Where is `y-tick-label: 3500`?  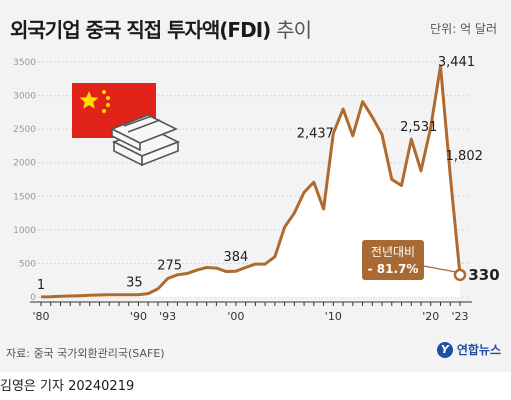 y-tick-label: 3500 is located at coordinates (24, 63).